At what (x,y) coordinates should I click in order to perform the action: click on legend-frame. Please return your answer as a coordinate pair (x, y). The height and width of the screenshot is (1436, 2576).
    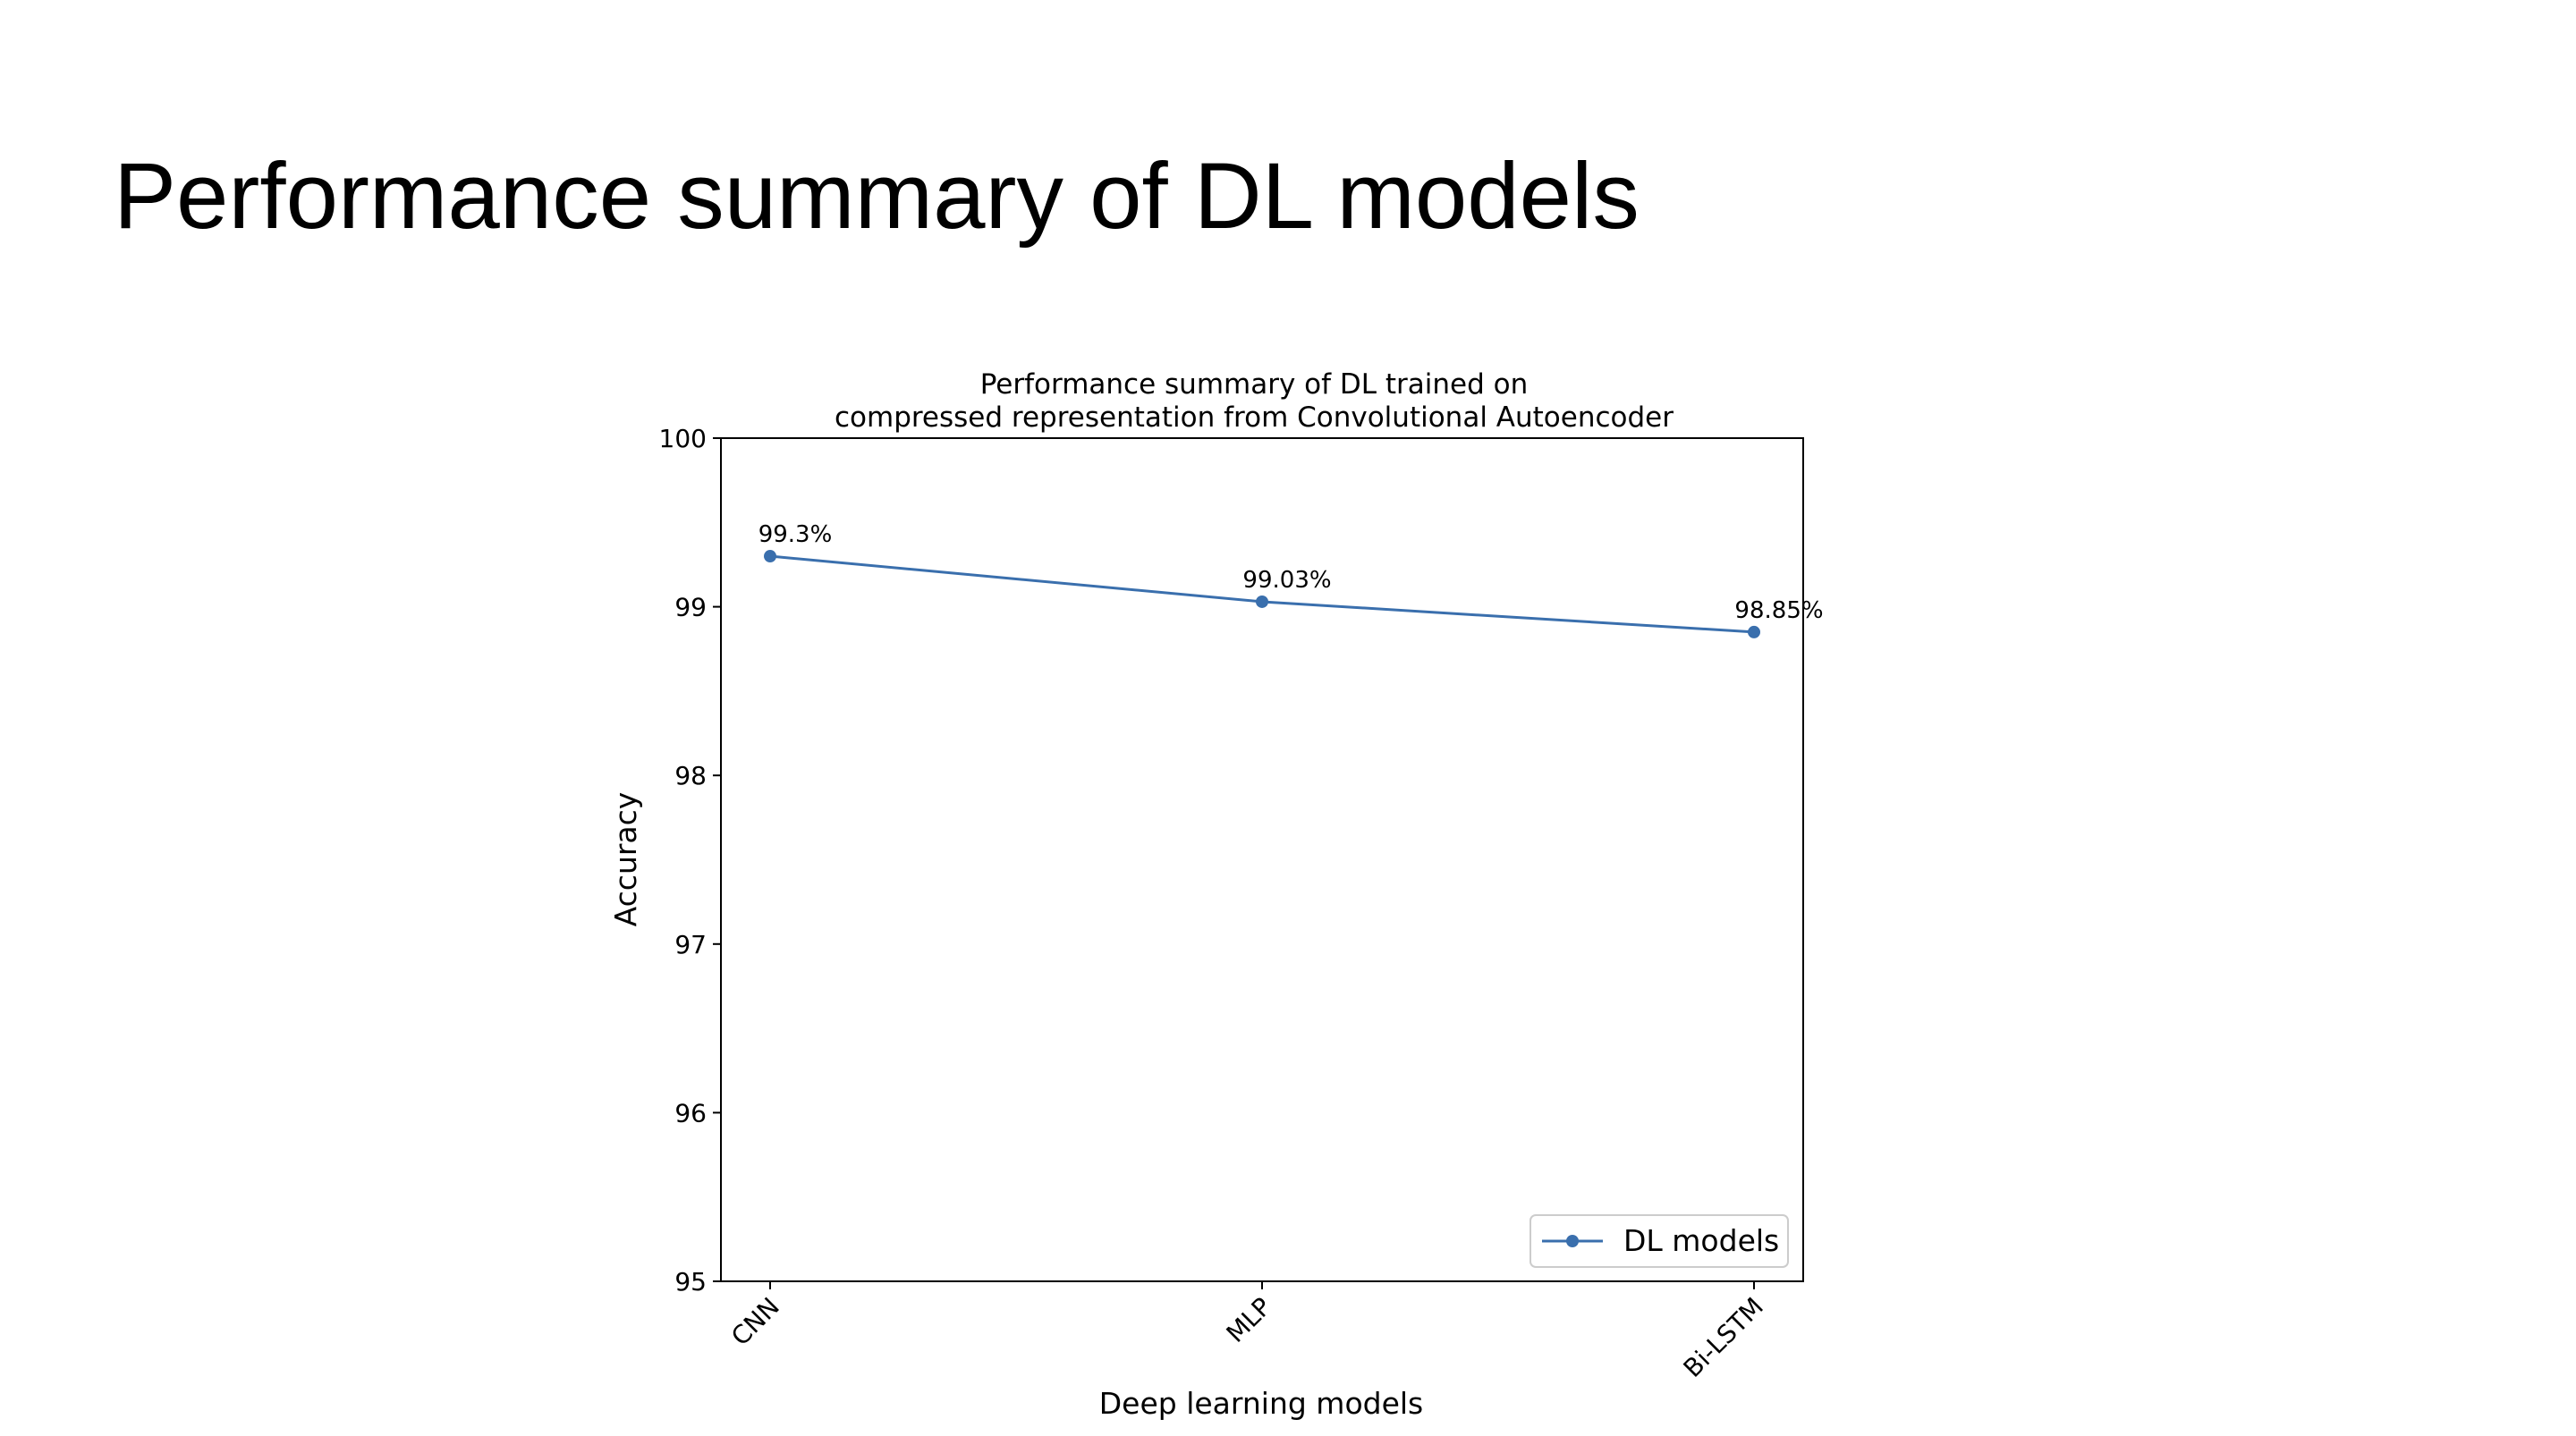
    Looking at the image, I should click on (1659, 1241).